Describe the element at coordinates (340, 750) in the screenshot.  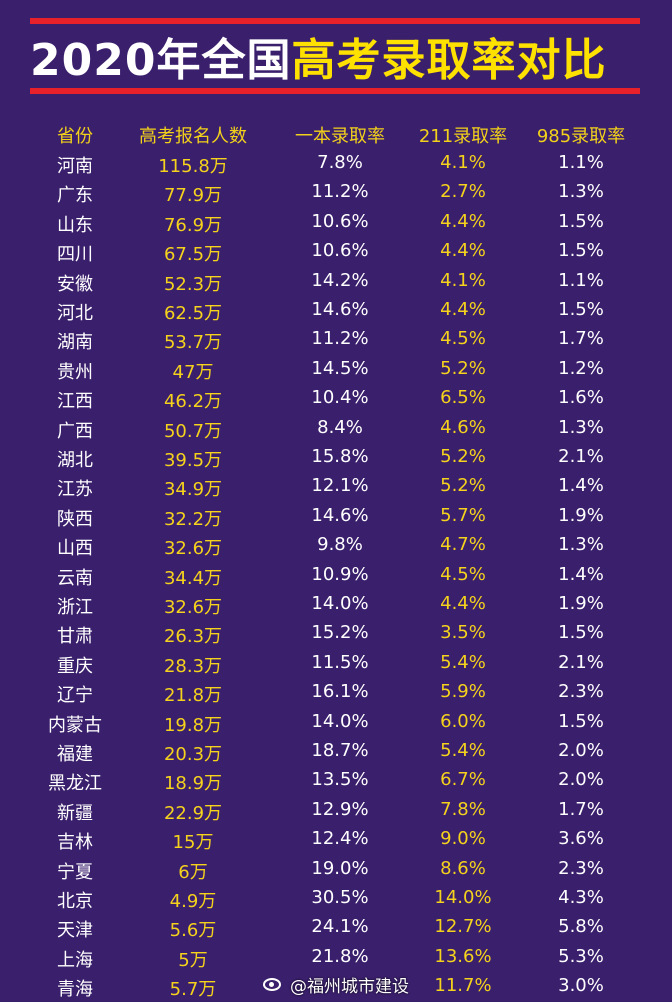
I see `cell-tier1-rate: 18.7%` at that location.